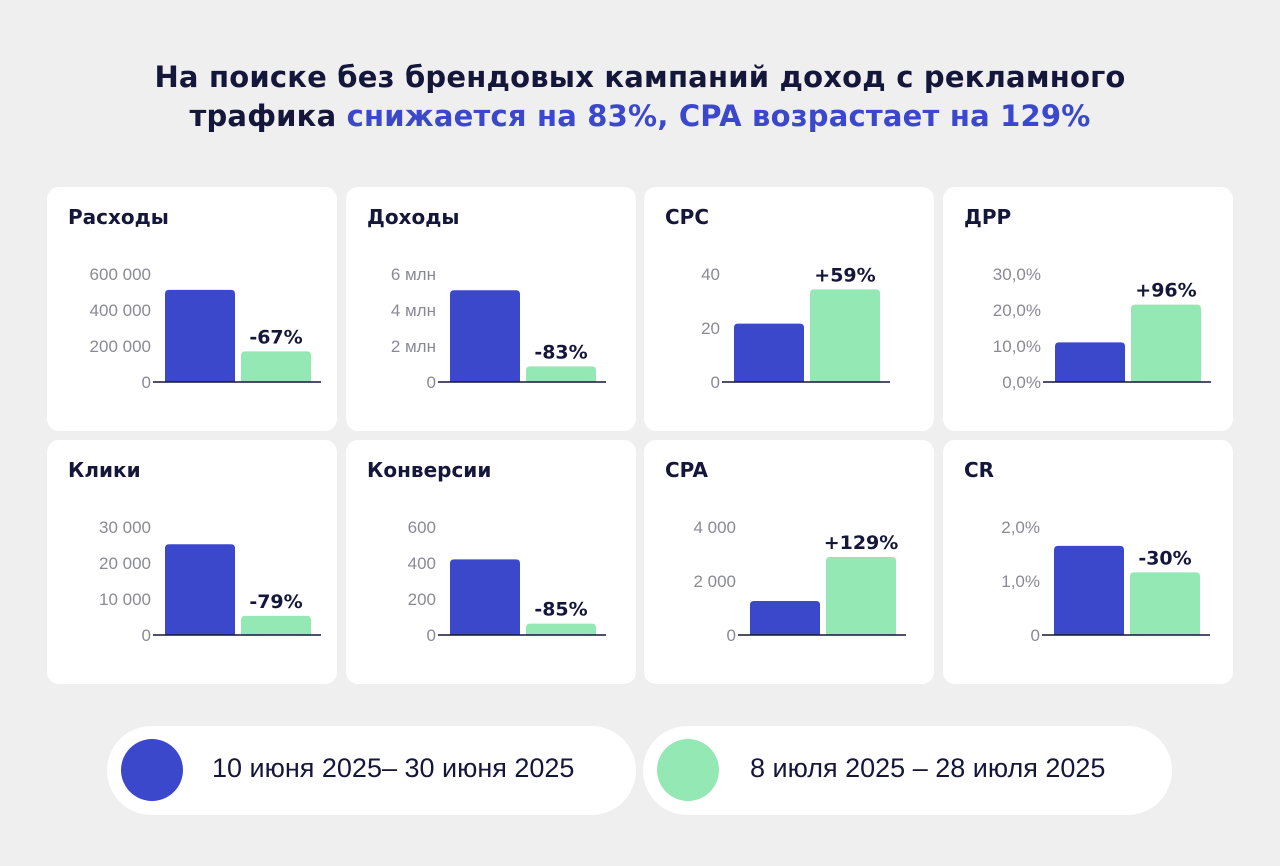 The image size is (1280, 866). I want to click on y-tick-label: 2 000, so click(714, 581).